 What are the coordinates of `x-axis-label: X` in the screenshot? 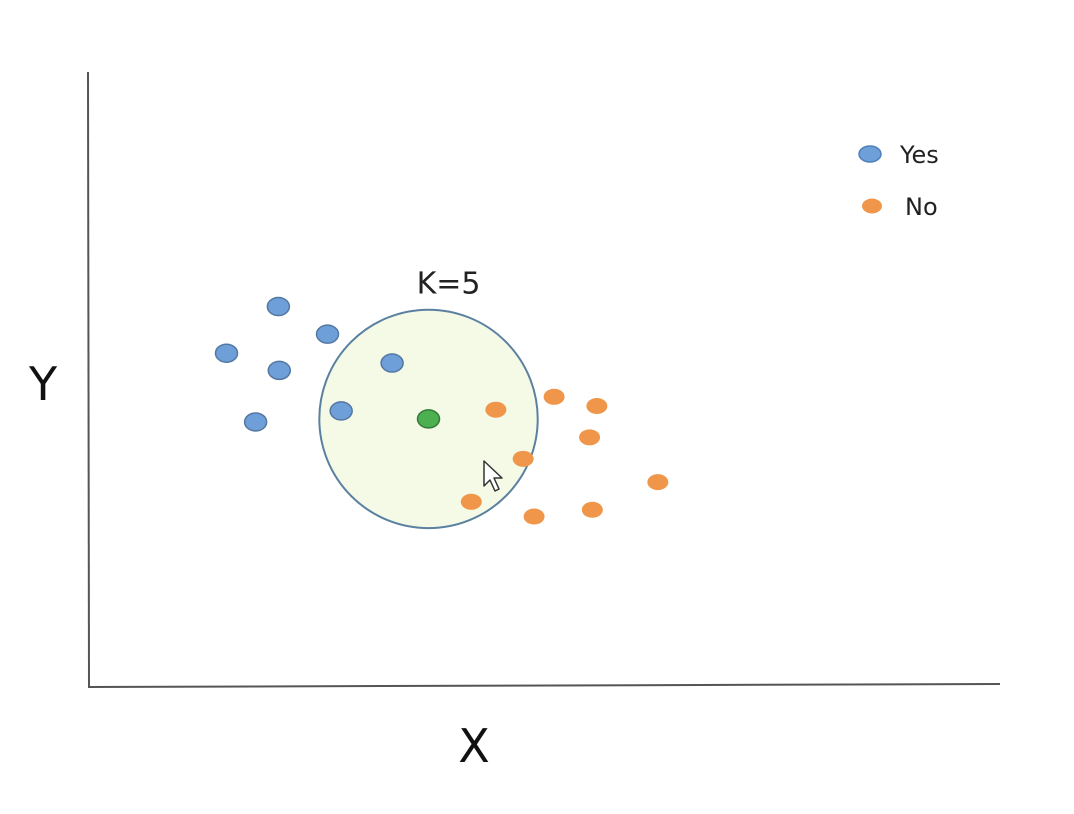 It's located at (474, 746).